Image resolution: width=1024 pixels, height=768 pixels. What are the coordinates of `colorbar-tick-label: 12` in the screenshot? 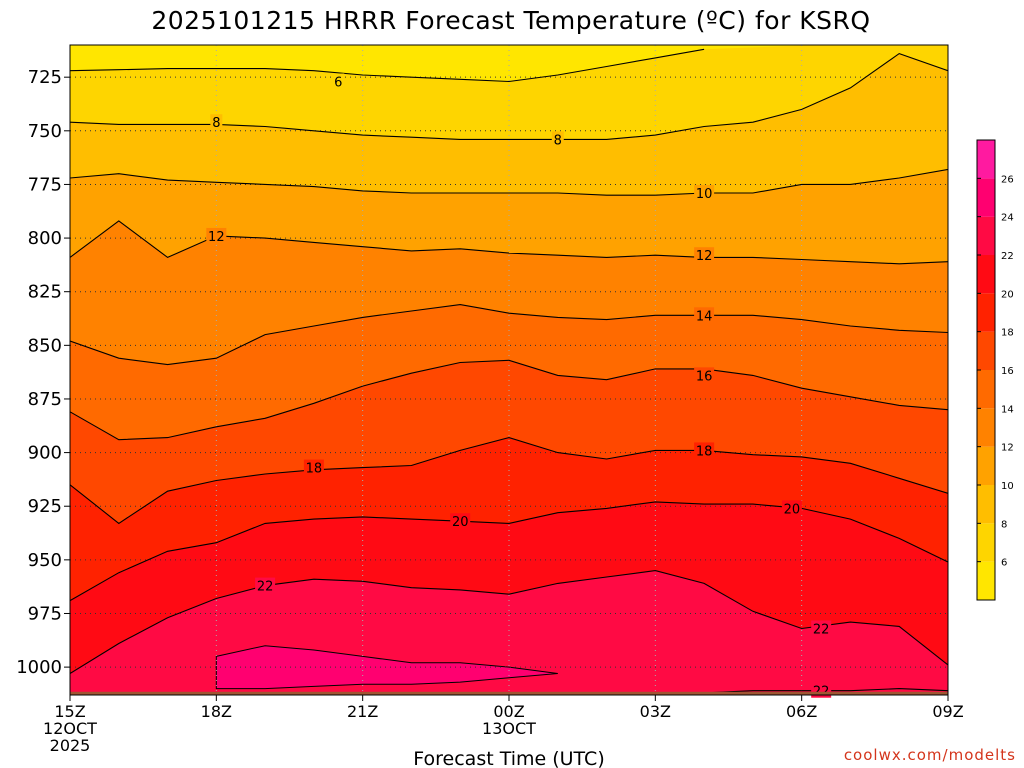 It's located at (1007, 448).